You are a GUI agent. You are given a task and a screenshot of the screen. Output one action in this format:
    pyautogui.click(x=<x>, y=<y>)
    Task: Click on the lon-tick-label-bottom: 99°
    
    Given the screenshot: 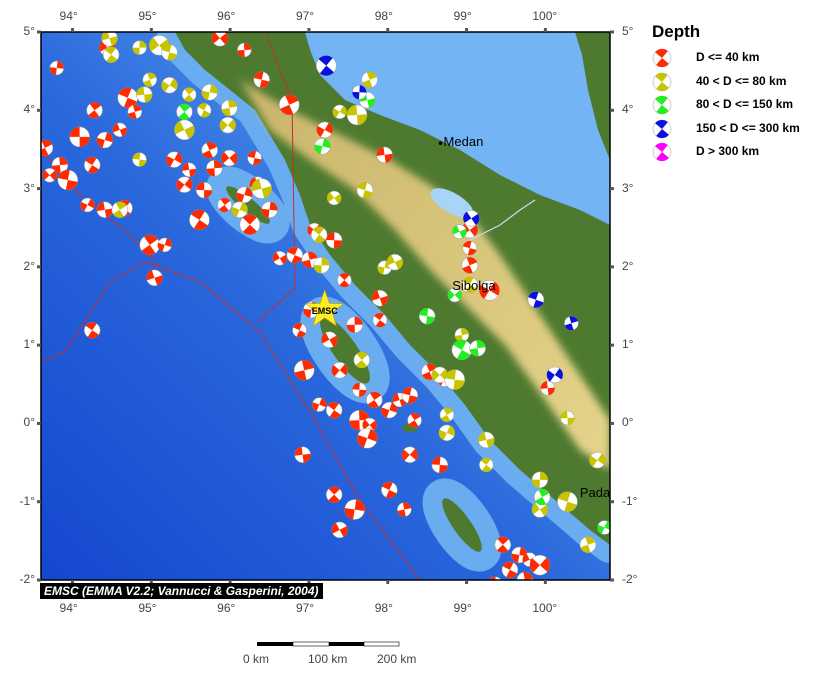 What is the action you would take?
    pyautogui.click(x=462, y=608)
    